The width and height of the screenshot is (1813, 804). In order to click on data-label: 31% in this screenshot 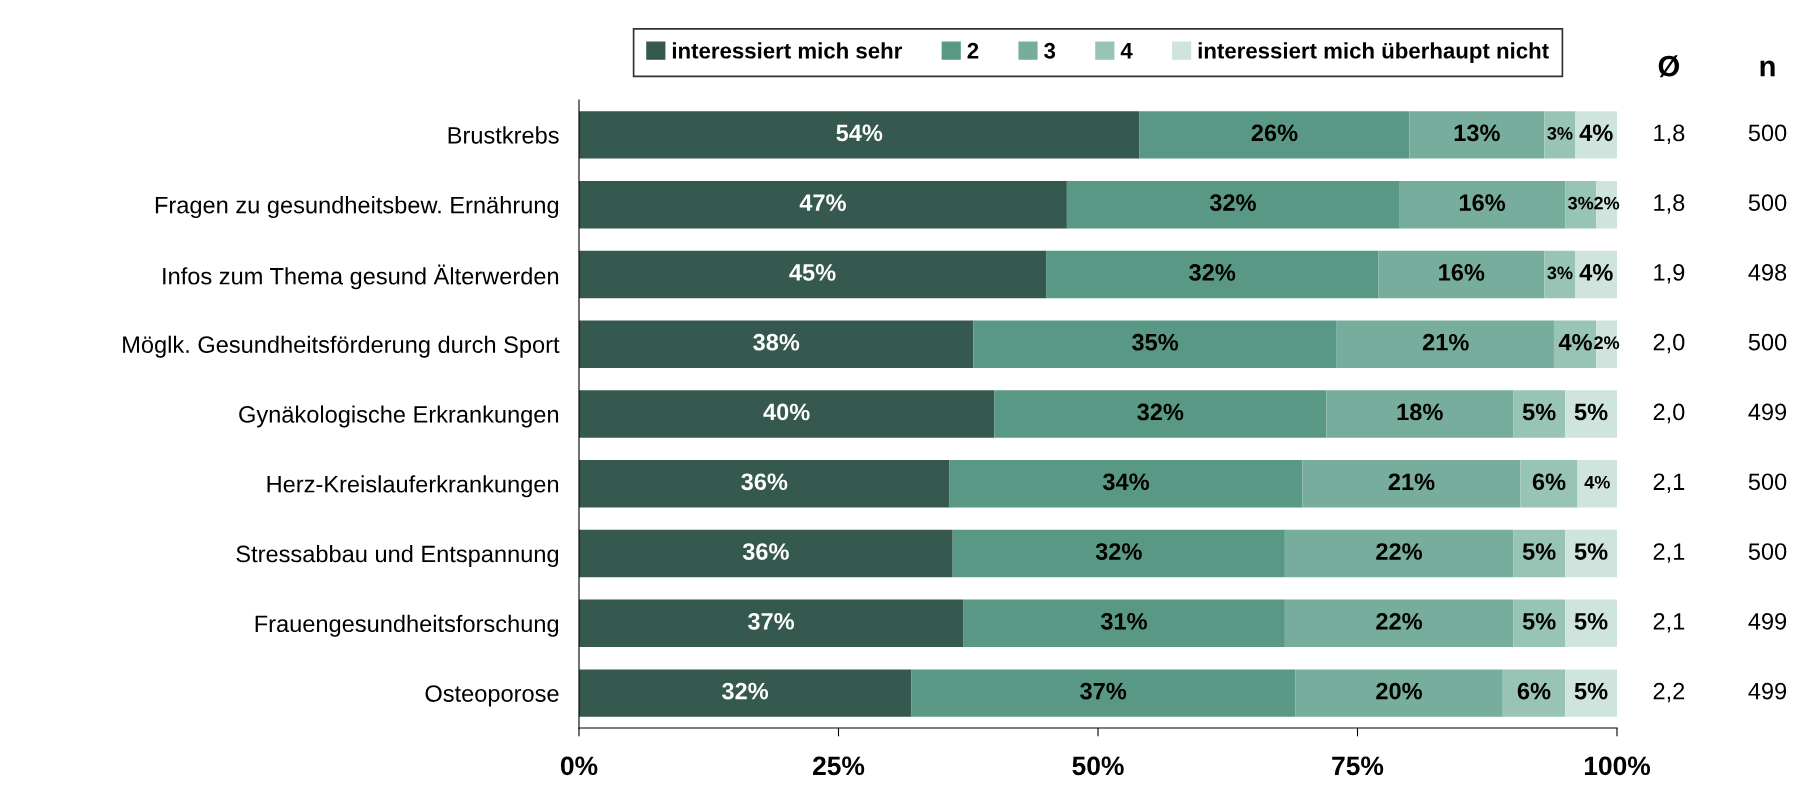, I will do `click(1123, 621)`.